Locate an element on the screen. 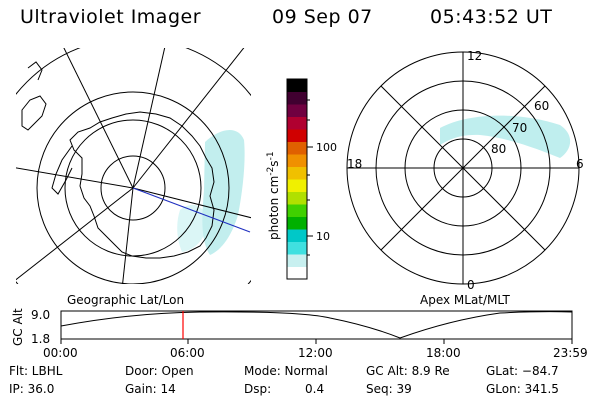 The height and width of the screenshot is (400, 600). colorbar-tick-100: 100 is located at coordinates (326, 147).